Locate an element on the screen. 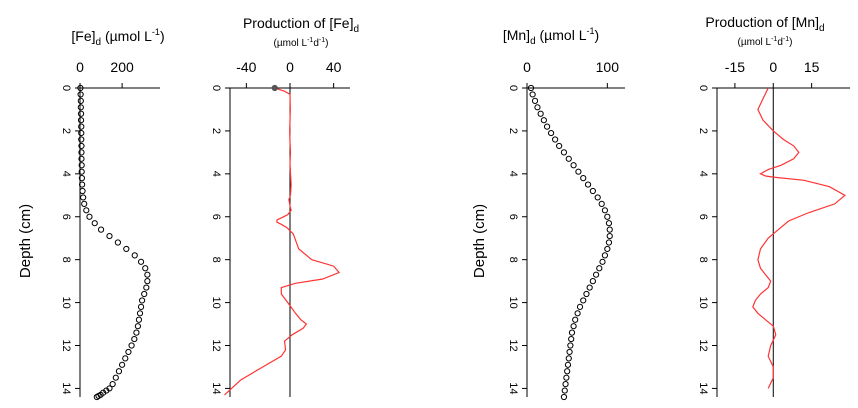 This screenshot has width=858, height=408. chart-title: Production of [Fe]d is located at coordinates (301, 25).